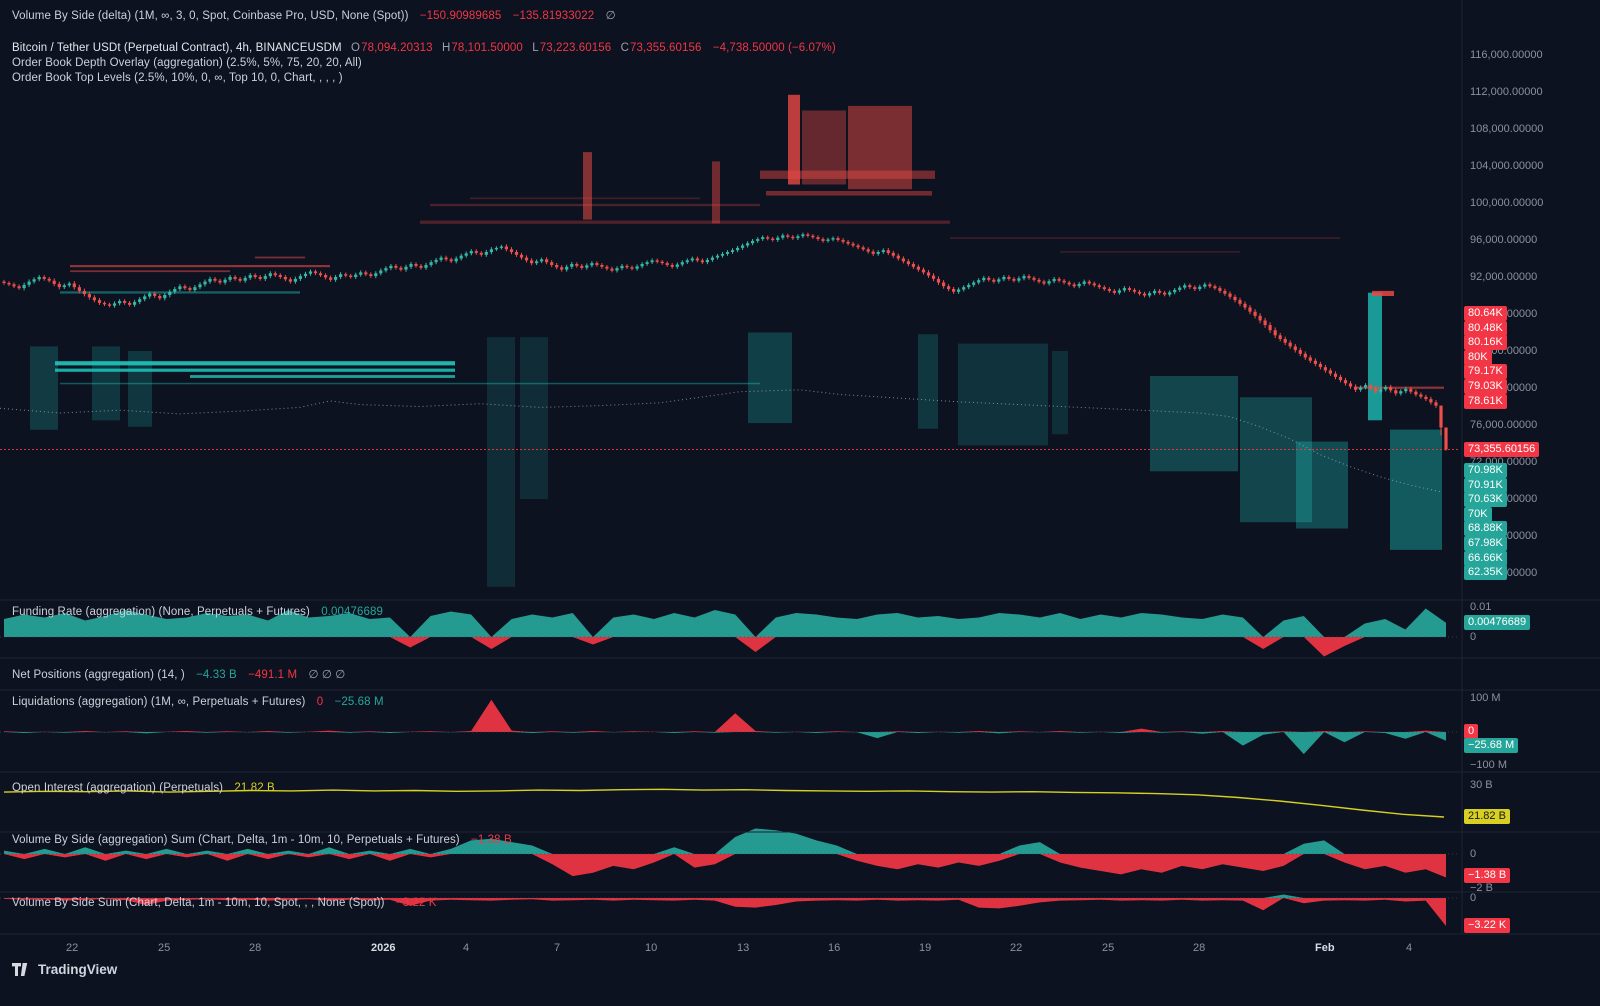 The image size is (1600, 1006). Describe the element at coordinates (535, 48) in the screenshot. I see `low-label: L` at that location.